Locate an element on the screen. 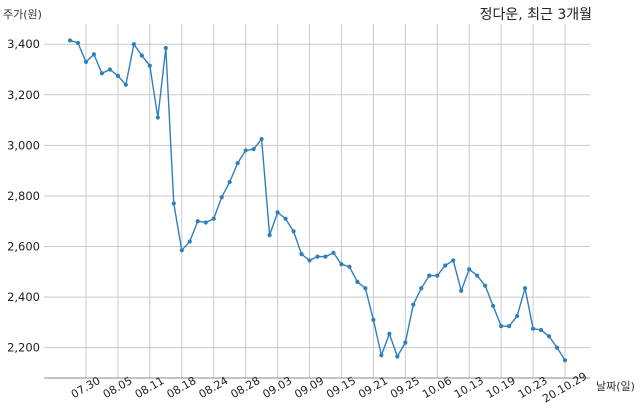 This screenshot has height=419, width=640. y-tick-label: 2,200 is located at coordinates (23, 348).